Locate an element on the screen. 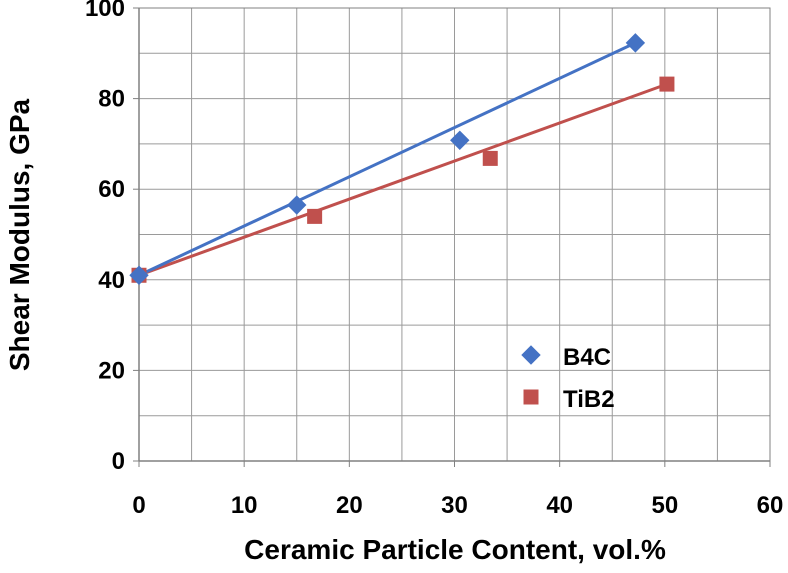 The image size is (788, 573). x-tick-label: 30 is located at coordinates (454, 505).